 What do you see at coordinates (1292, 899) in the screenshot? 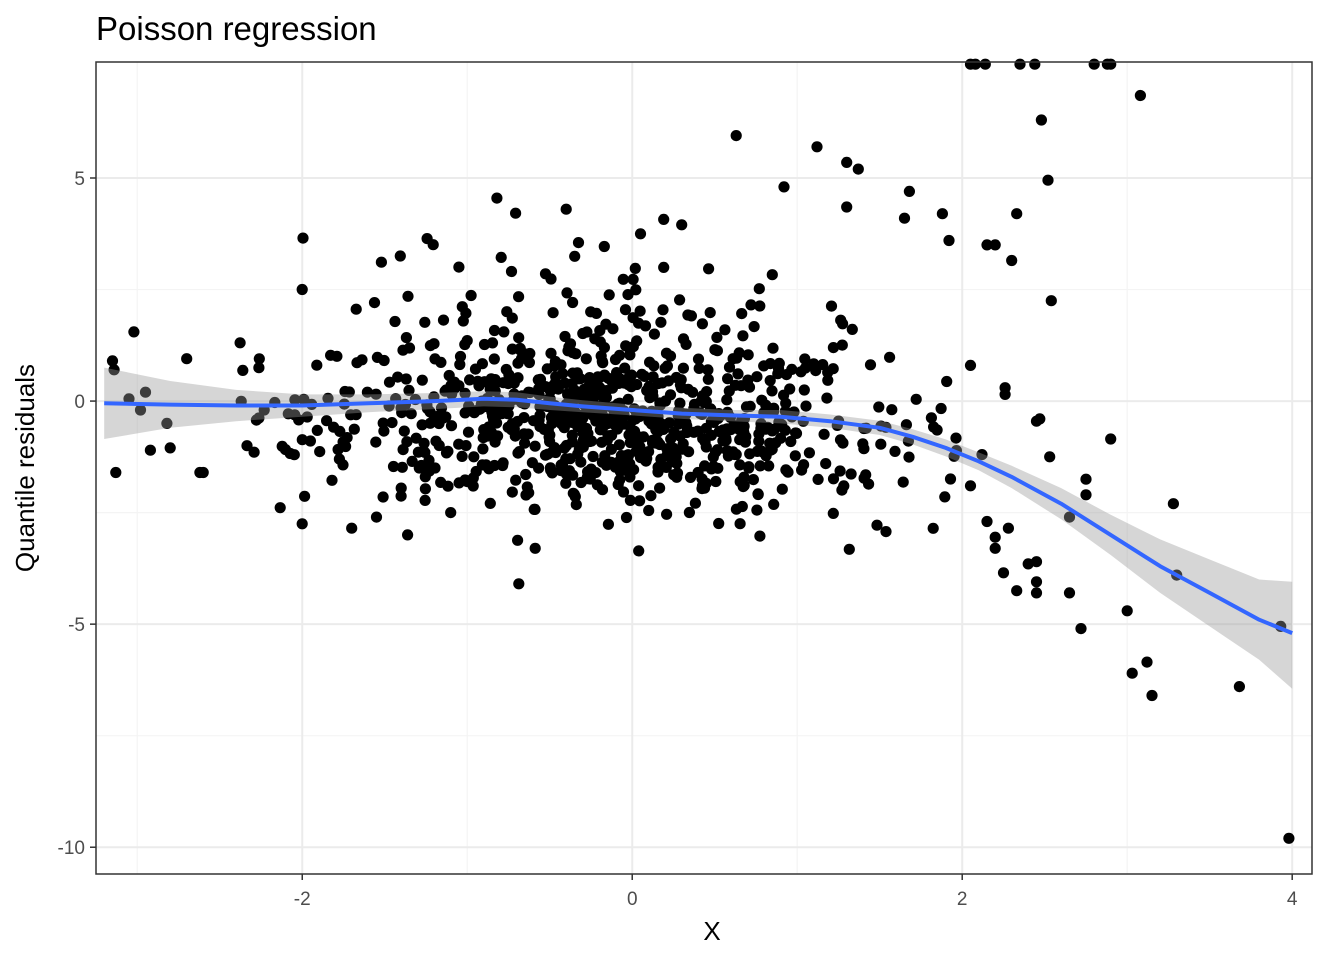
I see `x-tick-label: 4` at bounding box center [1292, 899].